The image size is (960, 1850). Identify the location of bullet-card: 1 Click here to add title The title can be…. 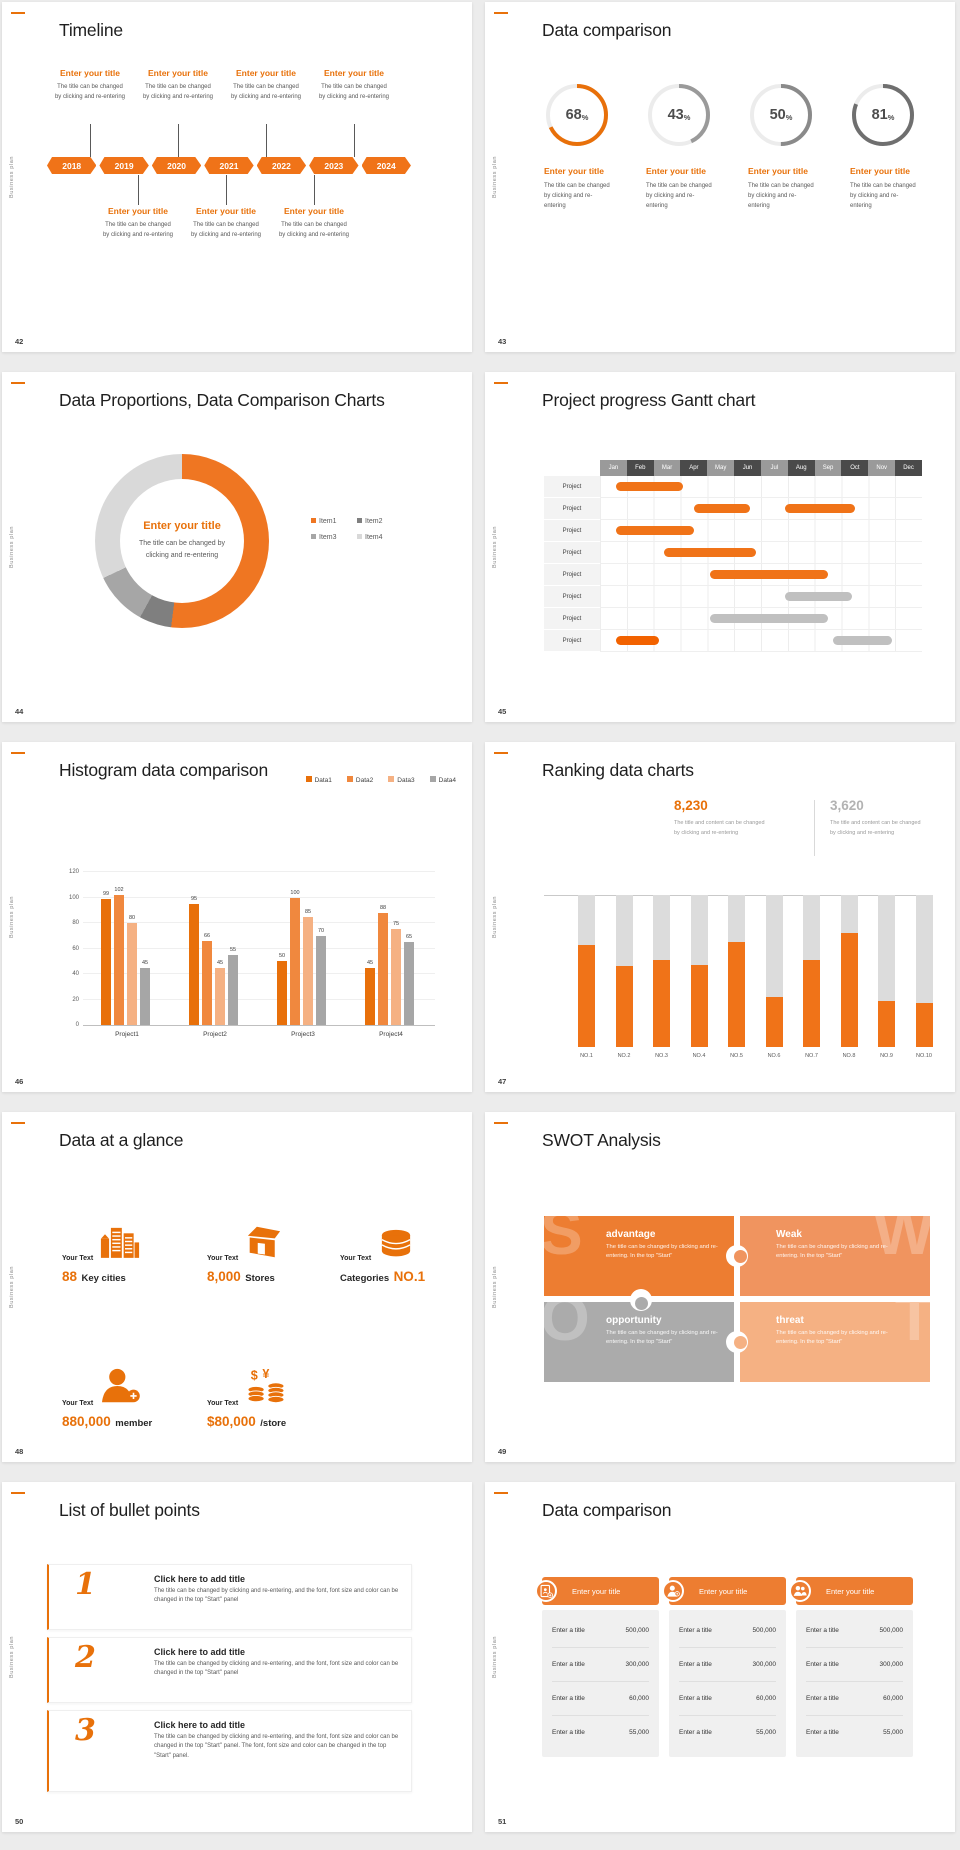
(229, 1597).